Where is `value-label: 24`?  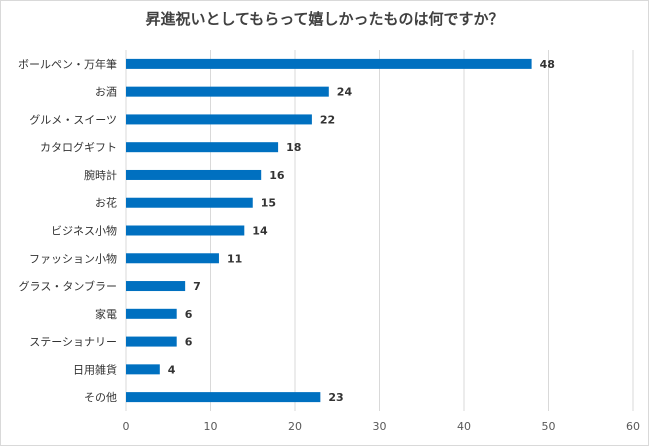 value-label: 24 is located at coordinates (345, 92).